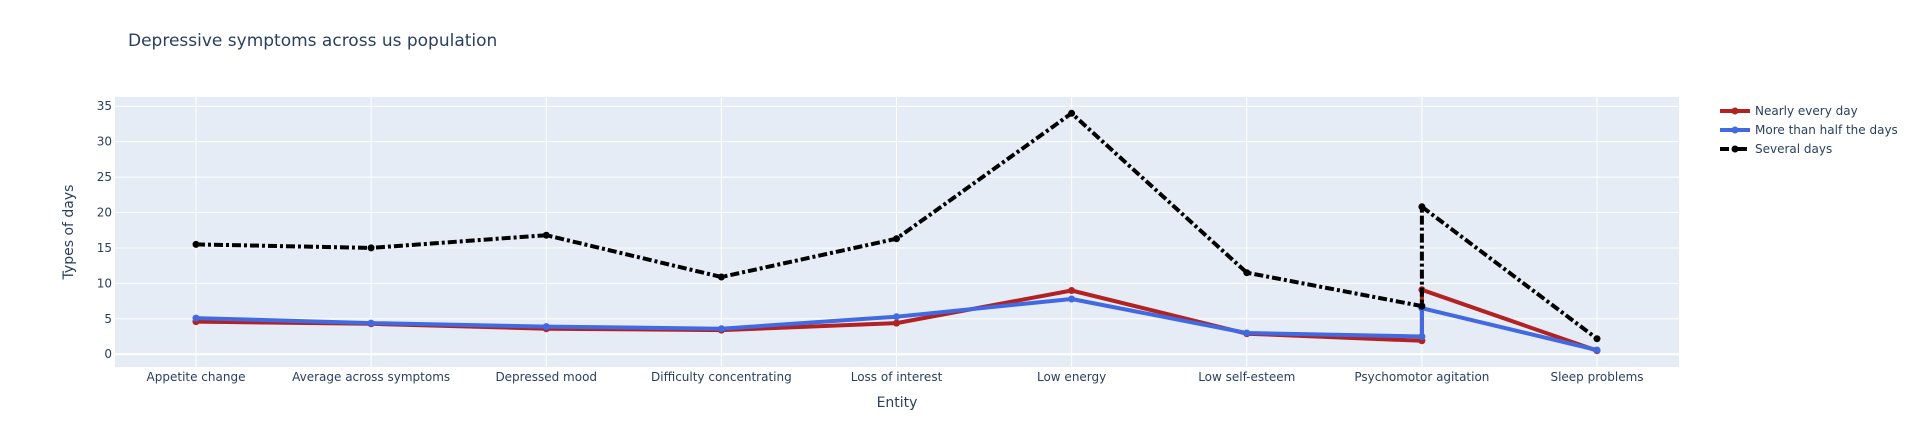 This screenshot has height=435, width=1907. What do you see at coordinates (897, 403) in the screenshot?
I see `x-axis-title: Entity` at bounding box center [897, 403].